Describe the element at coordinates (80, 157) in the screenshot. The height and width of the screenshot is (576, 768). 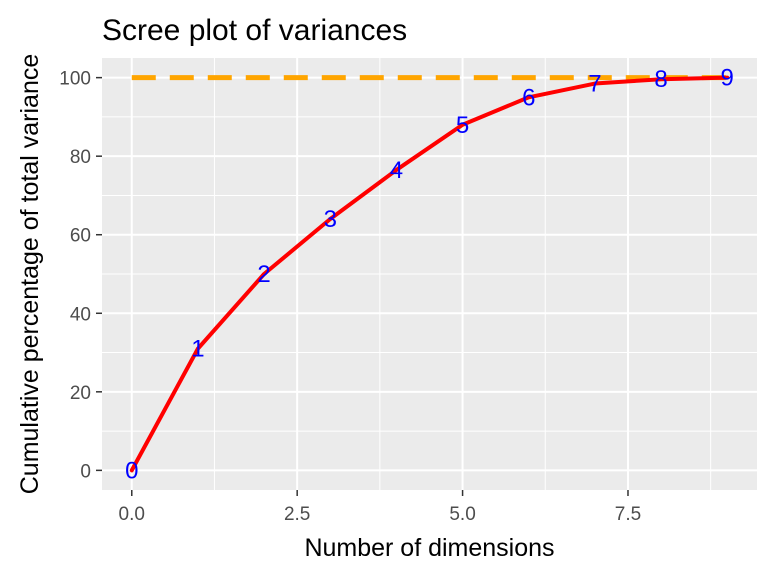
I see `y-tick-label-4: 80` at that location.